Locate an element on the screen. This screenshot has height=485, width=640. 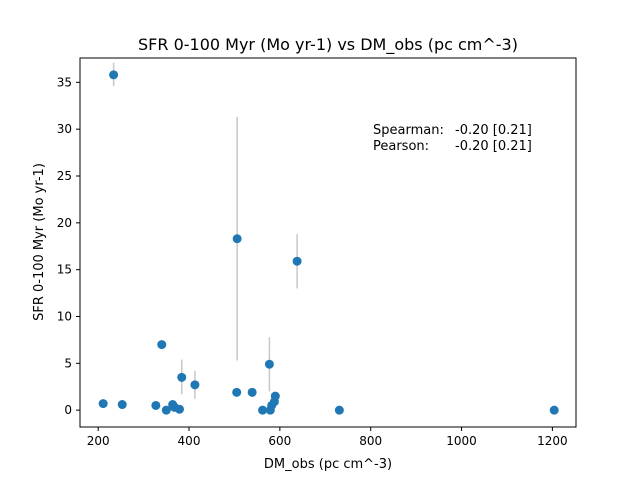
y-tick-label: 30 is located at coordinates (64, 129).